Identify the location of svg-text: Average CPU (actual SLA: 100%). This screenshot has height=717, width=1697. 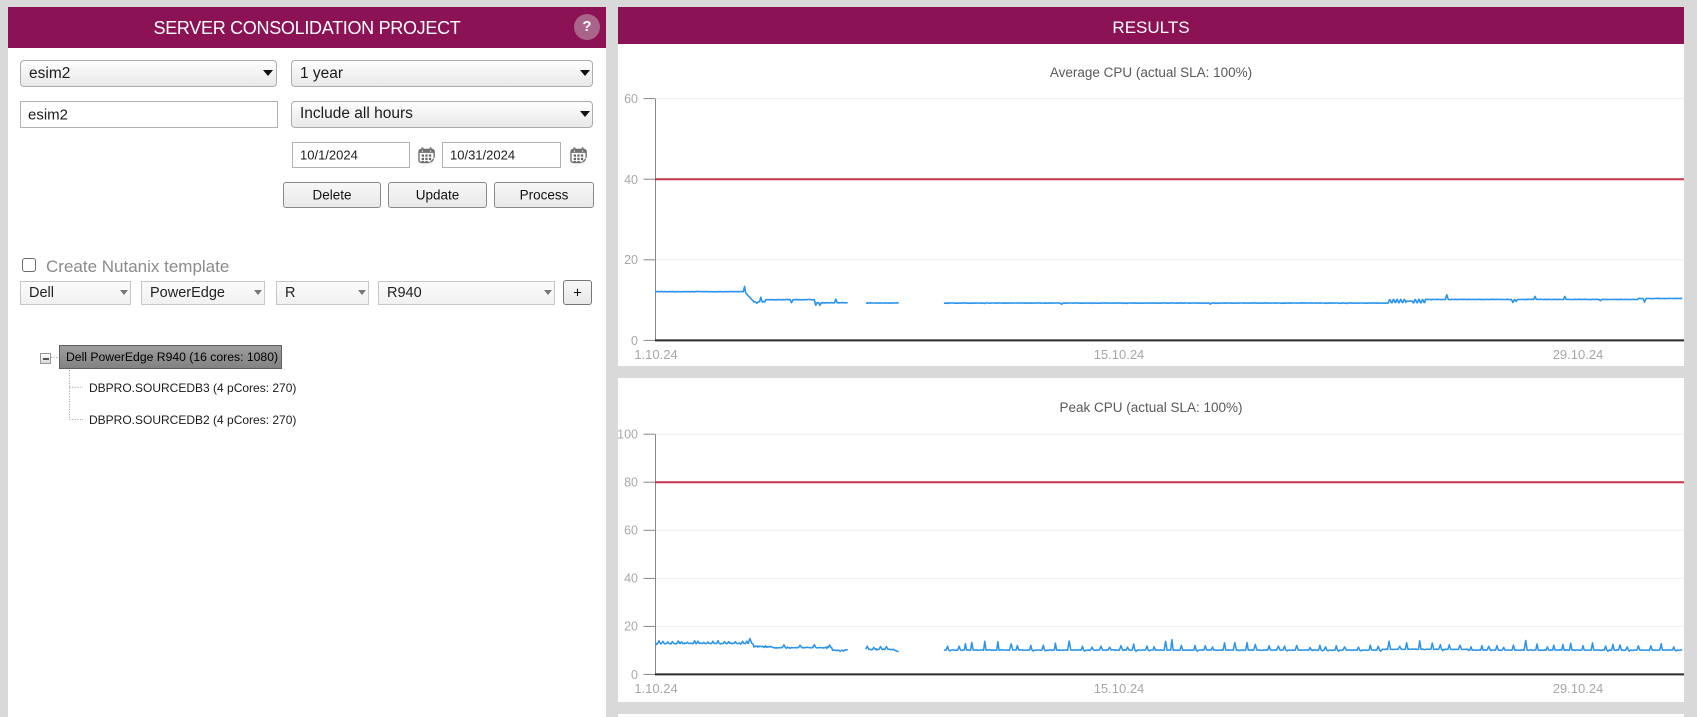
(1151, 72).